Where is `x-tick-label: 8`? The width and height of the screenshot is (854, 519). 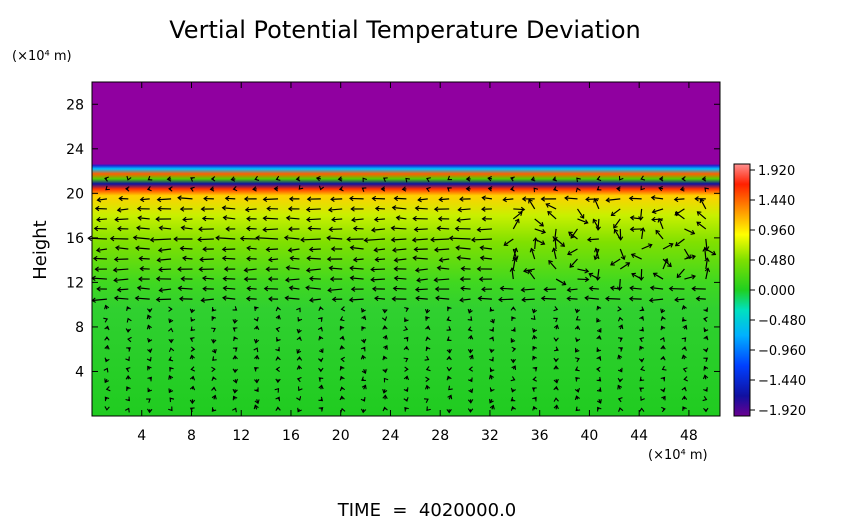
x-tick-label: 8 is located at coordinates (191, 436).